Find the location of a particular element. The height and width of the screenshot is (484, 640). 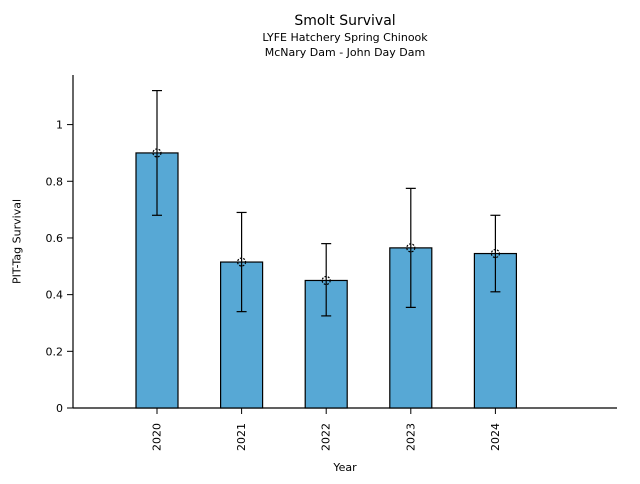

y-axis-label: PIT-Tag Survival is located at coordinates (17, 242).